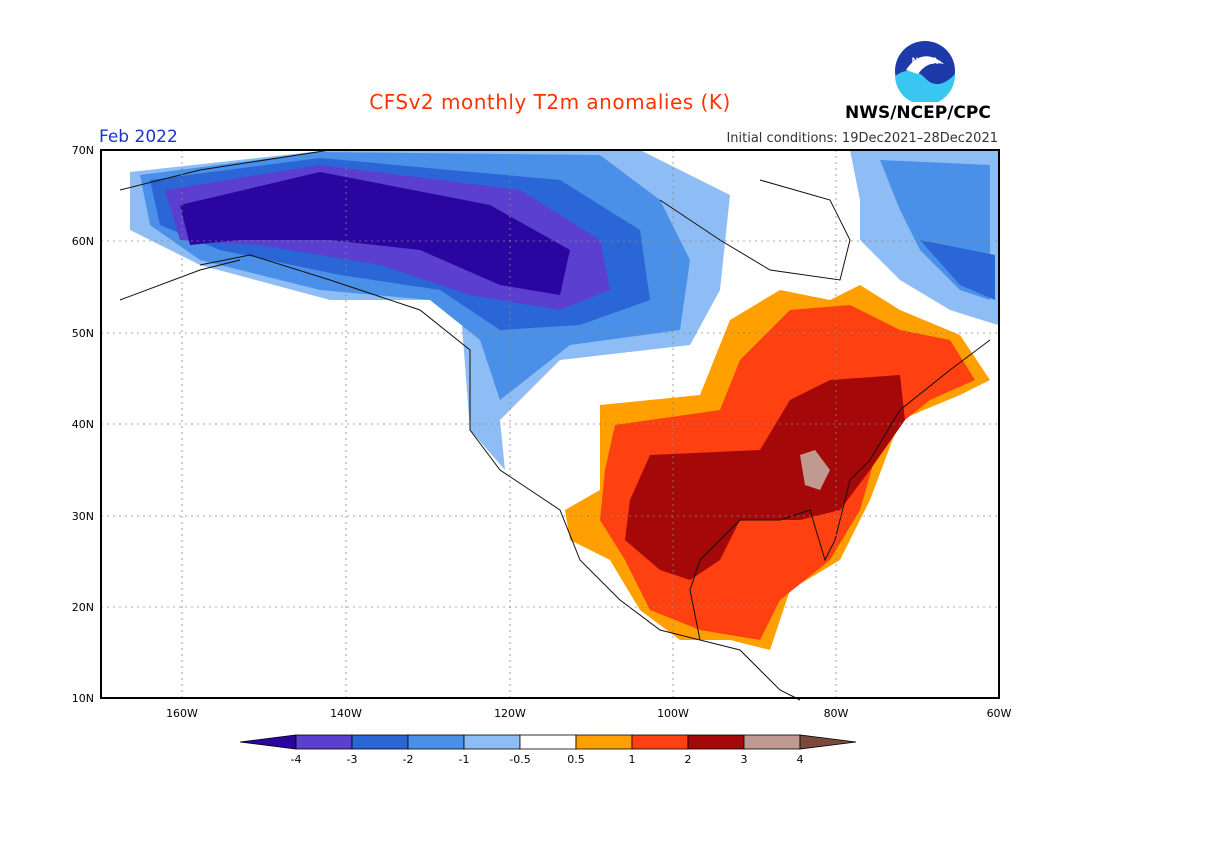  Describe the element at coordinates (688, 759) in the screenshot. I see `colorbar-label: 2` at that location.